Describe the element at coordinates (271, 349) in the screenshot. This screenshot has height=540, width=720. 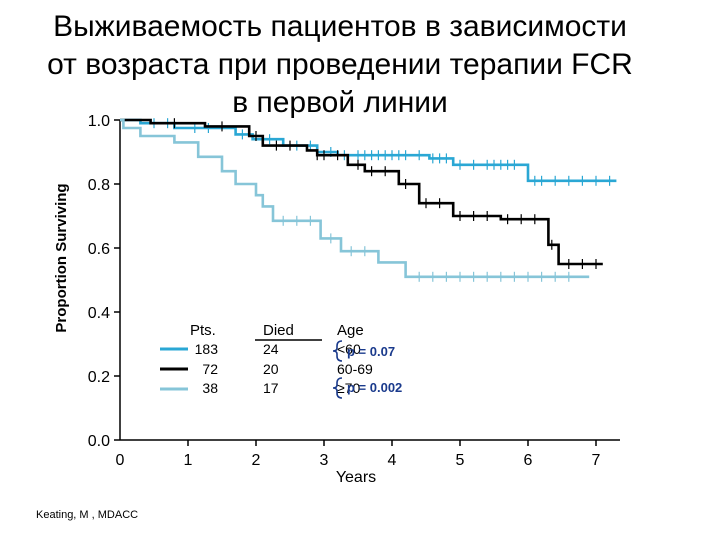
I see `legend-died-lt60: 24` at that location.